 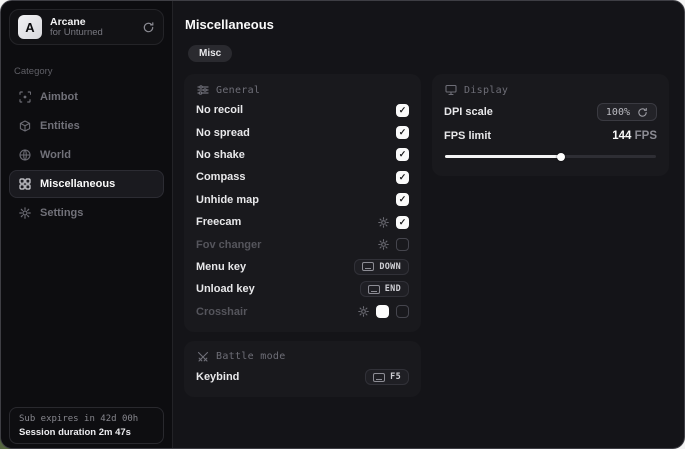 I want to click on sidebar-item-miscellaneous: Miscellaneous, so click(x=86, y=184).